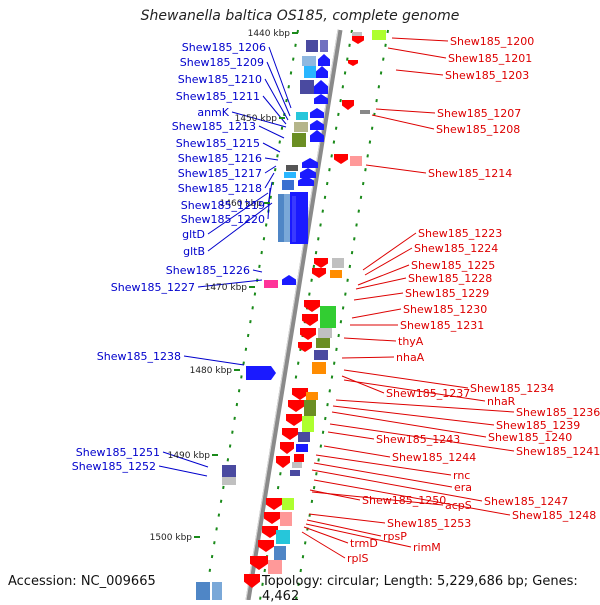 The image size is (600, 605). Describe the element at coordinates (118, 452) in the screenshot. I see `gene-label-shew185-1251: Shew185_1251` at that location.